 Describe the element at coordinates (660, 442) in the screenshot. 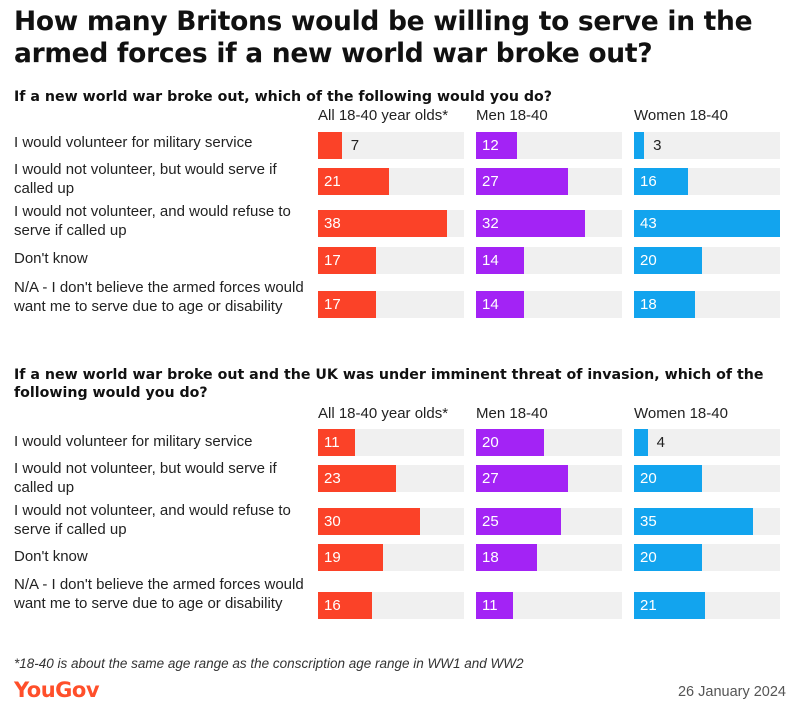

I see `data-label: 4` at that location.